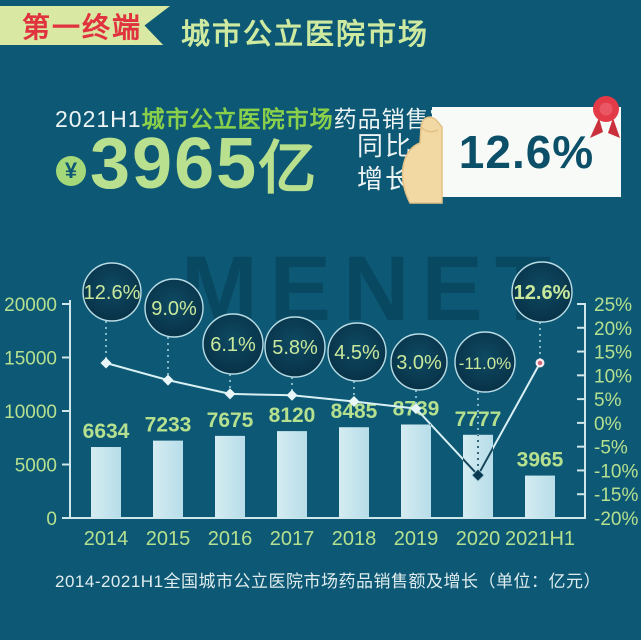  What do you see at coordinates (613, 353) in the screenshot?
I see `right-axis-tick-label: 15%` at bounding box center [613, 353].